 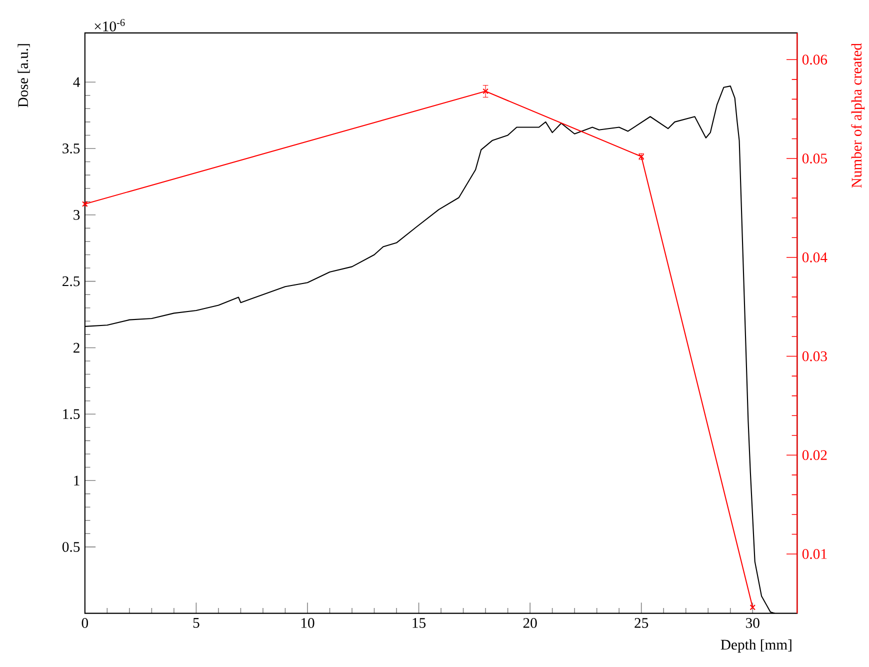 What do you see at coordinates (814, 553) in the screenshot?
I see `y2-tick-label: 0.01` at bounding box center [814, 553].